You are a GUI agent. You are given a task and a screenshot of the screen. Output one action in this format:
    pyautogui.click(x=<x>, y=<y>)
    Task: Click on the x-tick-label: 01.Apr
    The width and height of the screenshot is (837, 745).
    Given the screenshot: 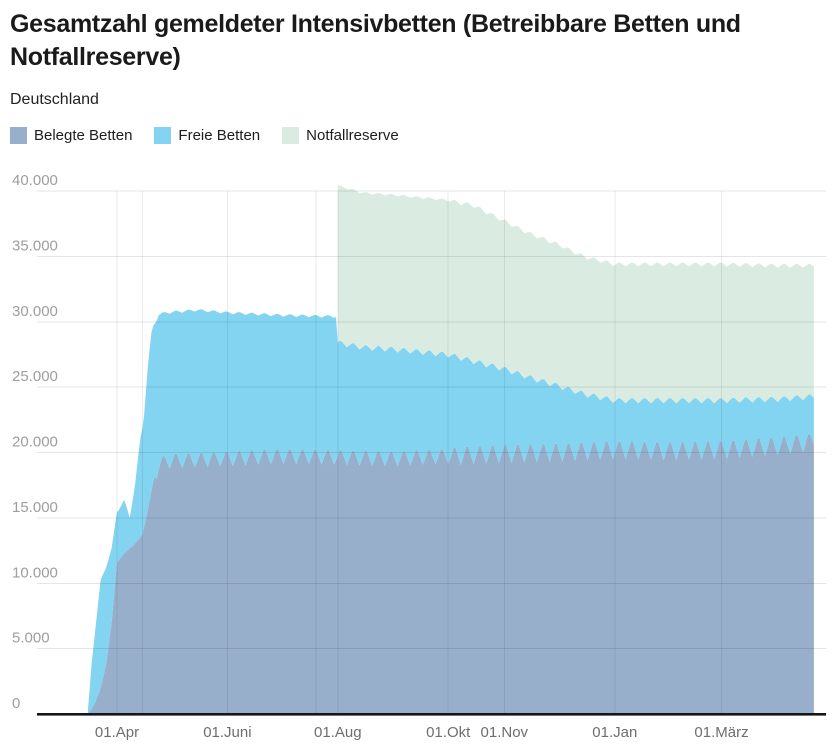 What is the action you would take?
    pyautogui.click(x=117, y=732)
    